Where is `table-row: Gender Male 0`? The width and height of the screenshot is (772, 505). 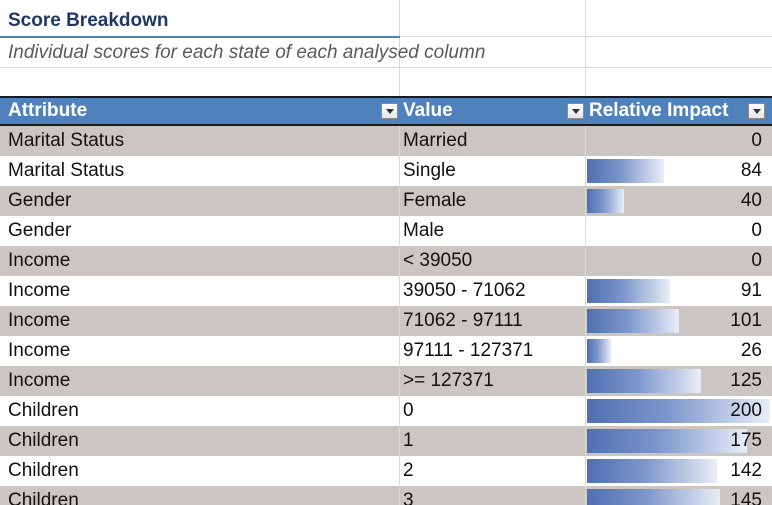 table-row: Gender Male 0 is located at coordinates (386, 231).